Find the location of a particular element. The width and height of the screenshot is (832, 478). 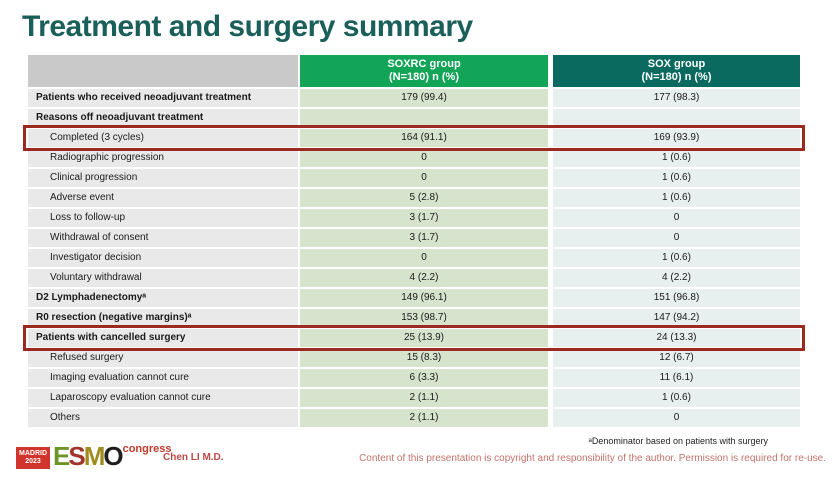

header-soxrc-group: SOXRC group (N=180) n (%) is located at coordinates (424, 71).